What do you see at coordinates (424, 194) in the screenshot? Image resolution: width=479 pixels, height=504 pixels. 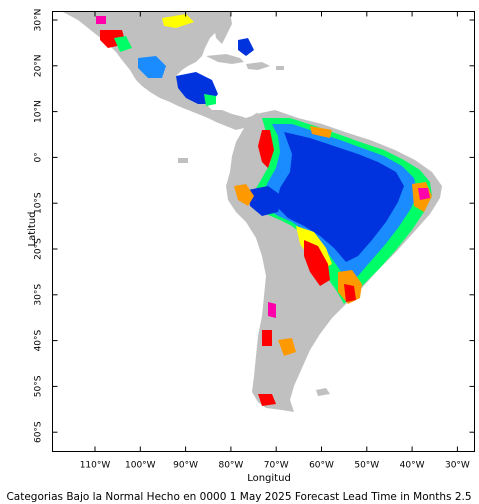 I see `band-ne-brazil-magenta` at bounding box center [424, 194].